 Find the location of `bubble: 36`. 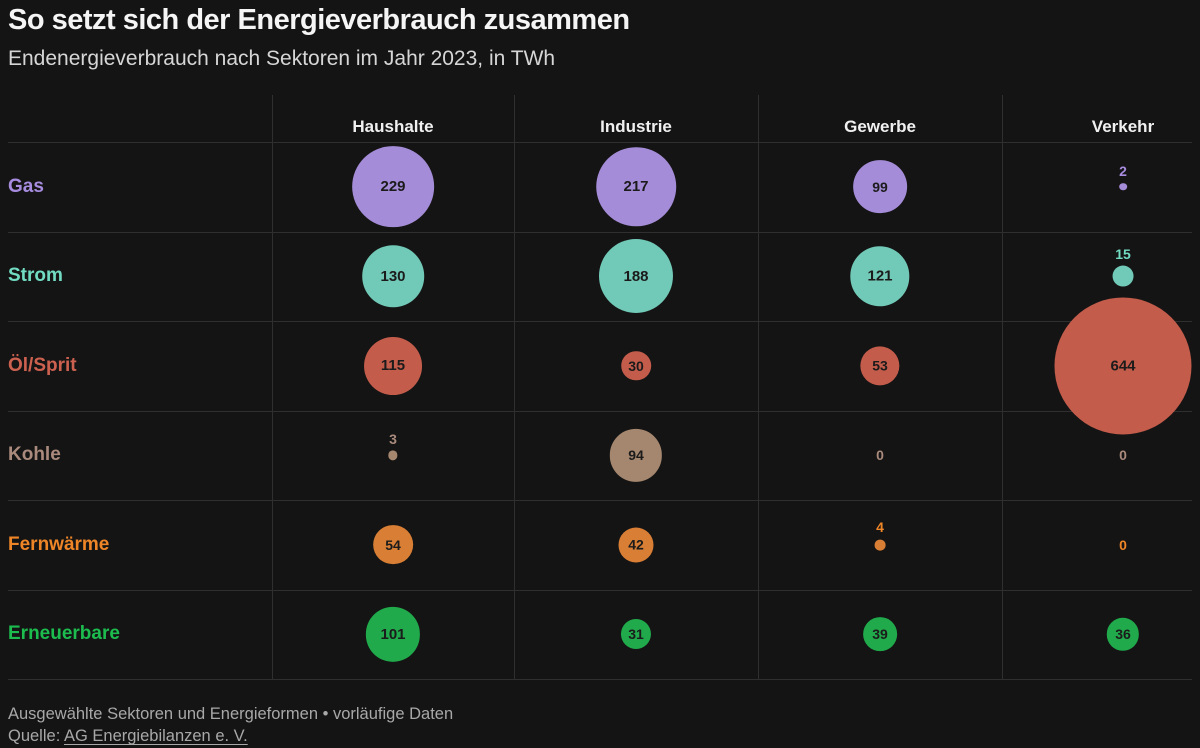

bubble: 36 is located at coordinates (1123, 634).